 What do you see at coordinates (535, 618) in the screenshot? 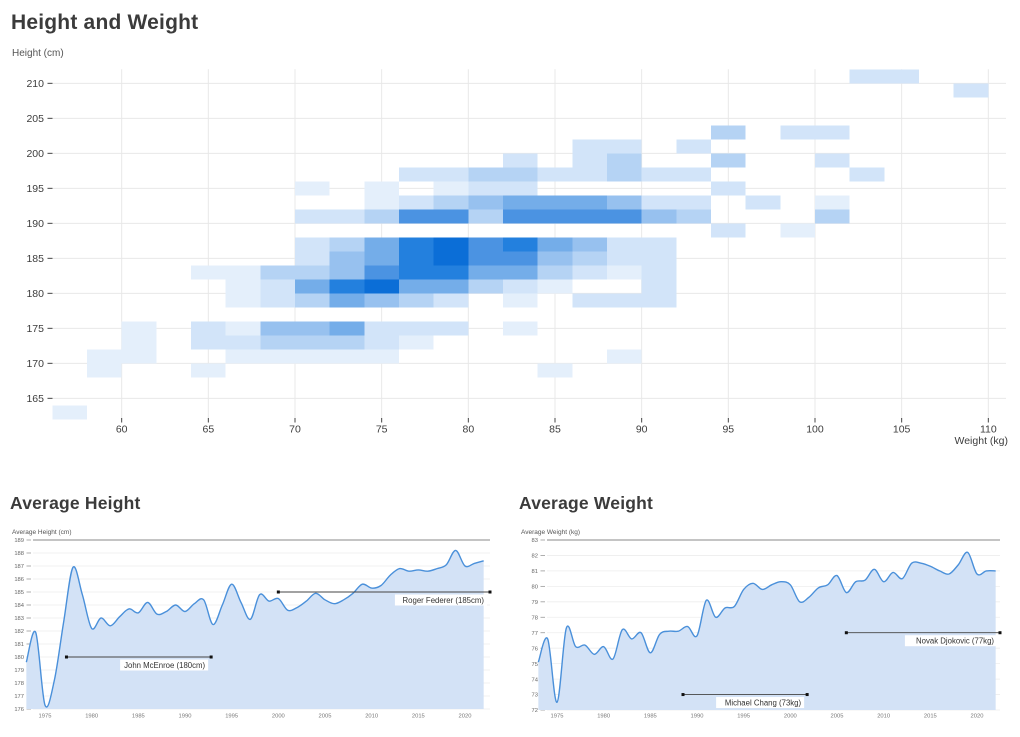
I see `svg-text: 78` at bounding box center [535, 618].